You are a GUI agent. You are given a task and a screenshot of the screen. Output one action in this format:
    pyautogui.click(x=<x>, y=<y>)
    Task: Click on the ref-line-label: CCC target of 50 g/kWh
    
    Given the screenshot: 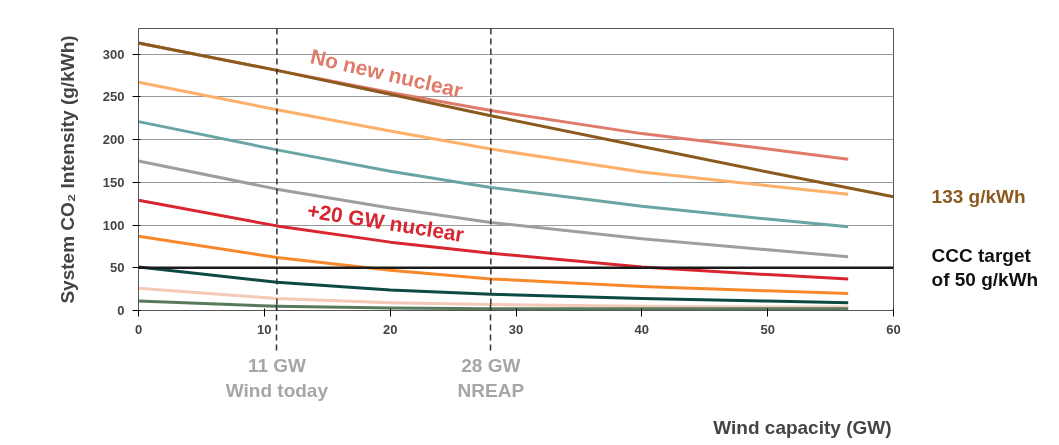 What is the action you would take?
    pyautogui.click(x=985, y=268)
    